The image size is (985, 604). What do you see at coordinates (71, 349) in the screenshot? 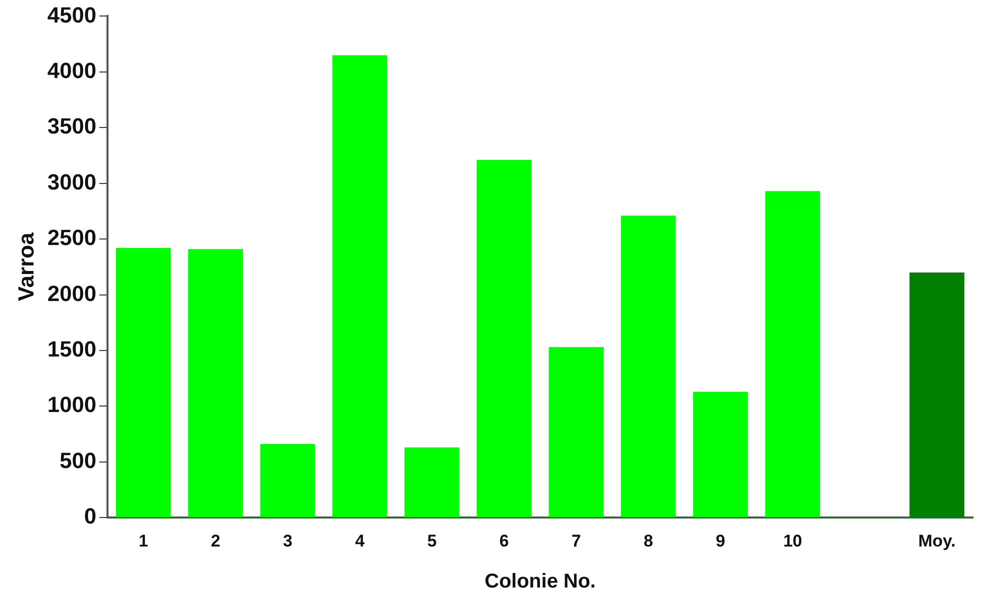
I see `y-tick-label: 1500` at bounding box center [71, 349].